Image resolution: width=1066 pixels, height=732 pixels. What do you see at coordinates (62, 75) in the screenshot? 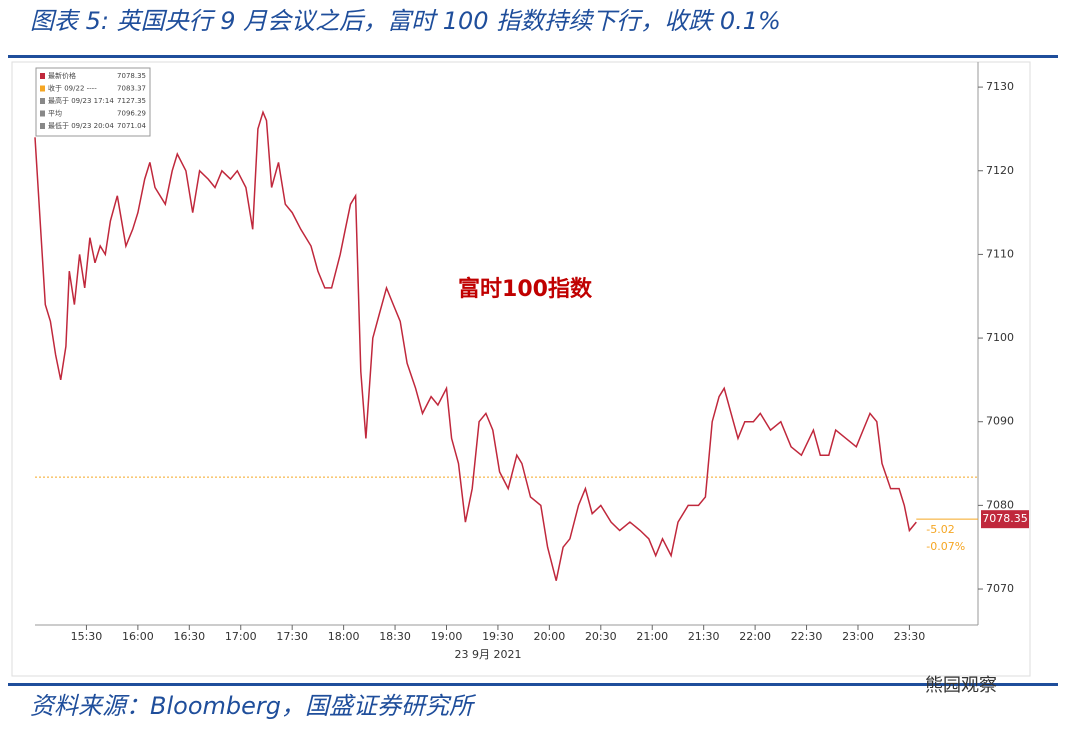
I see `legend-label: 最新价格` at bounding box center [62, 75].